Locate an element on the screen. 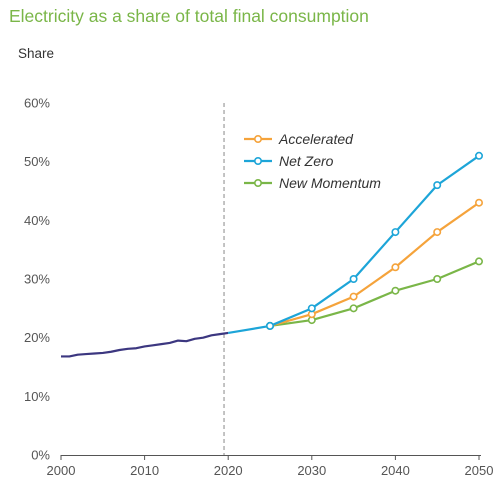  series-line-net-zero is located at coordinates (374, 240).